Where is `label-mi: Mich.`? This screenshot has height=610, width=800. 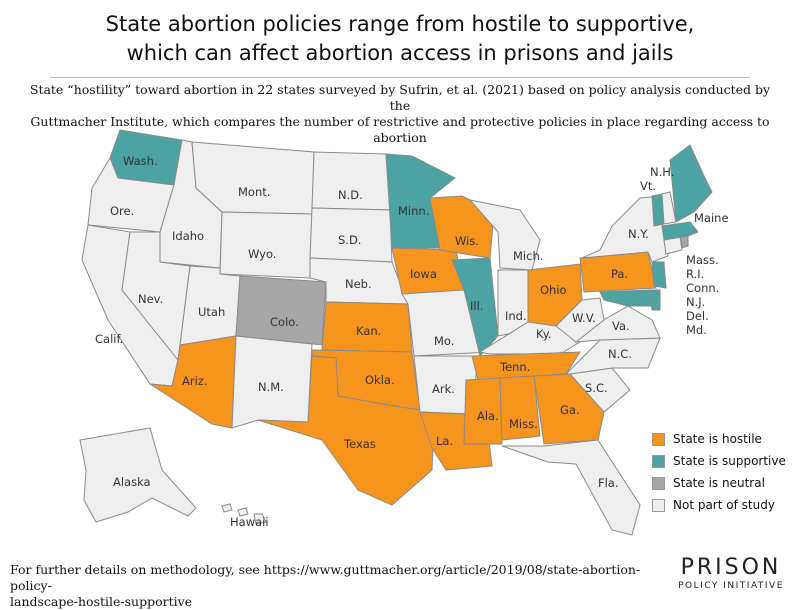
label-mi: Mich. is located at coordinates (528, 256).